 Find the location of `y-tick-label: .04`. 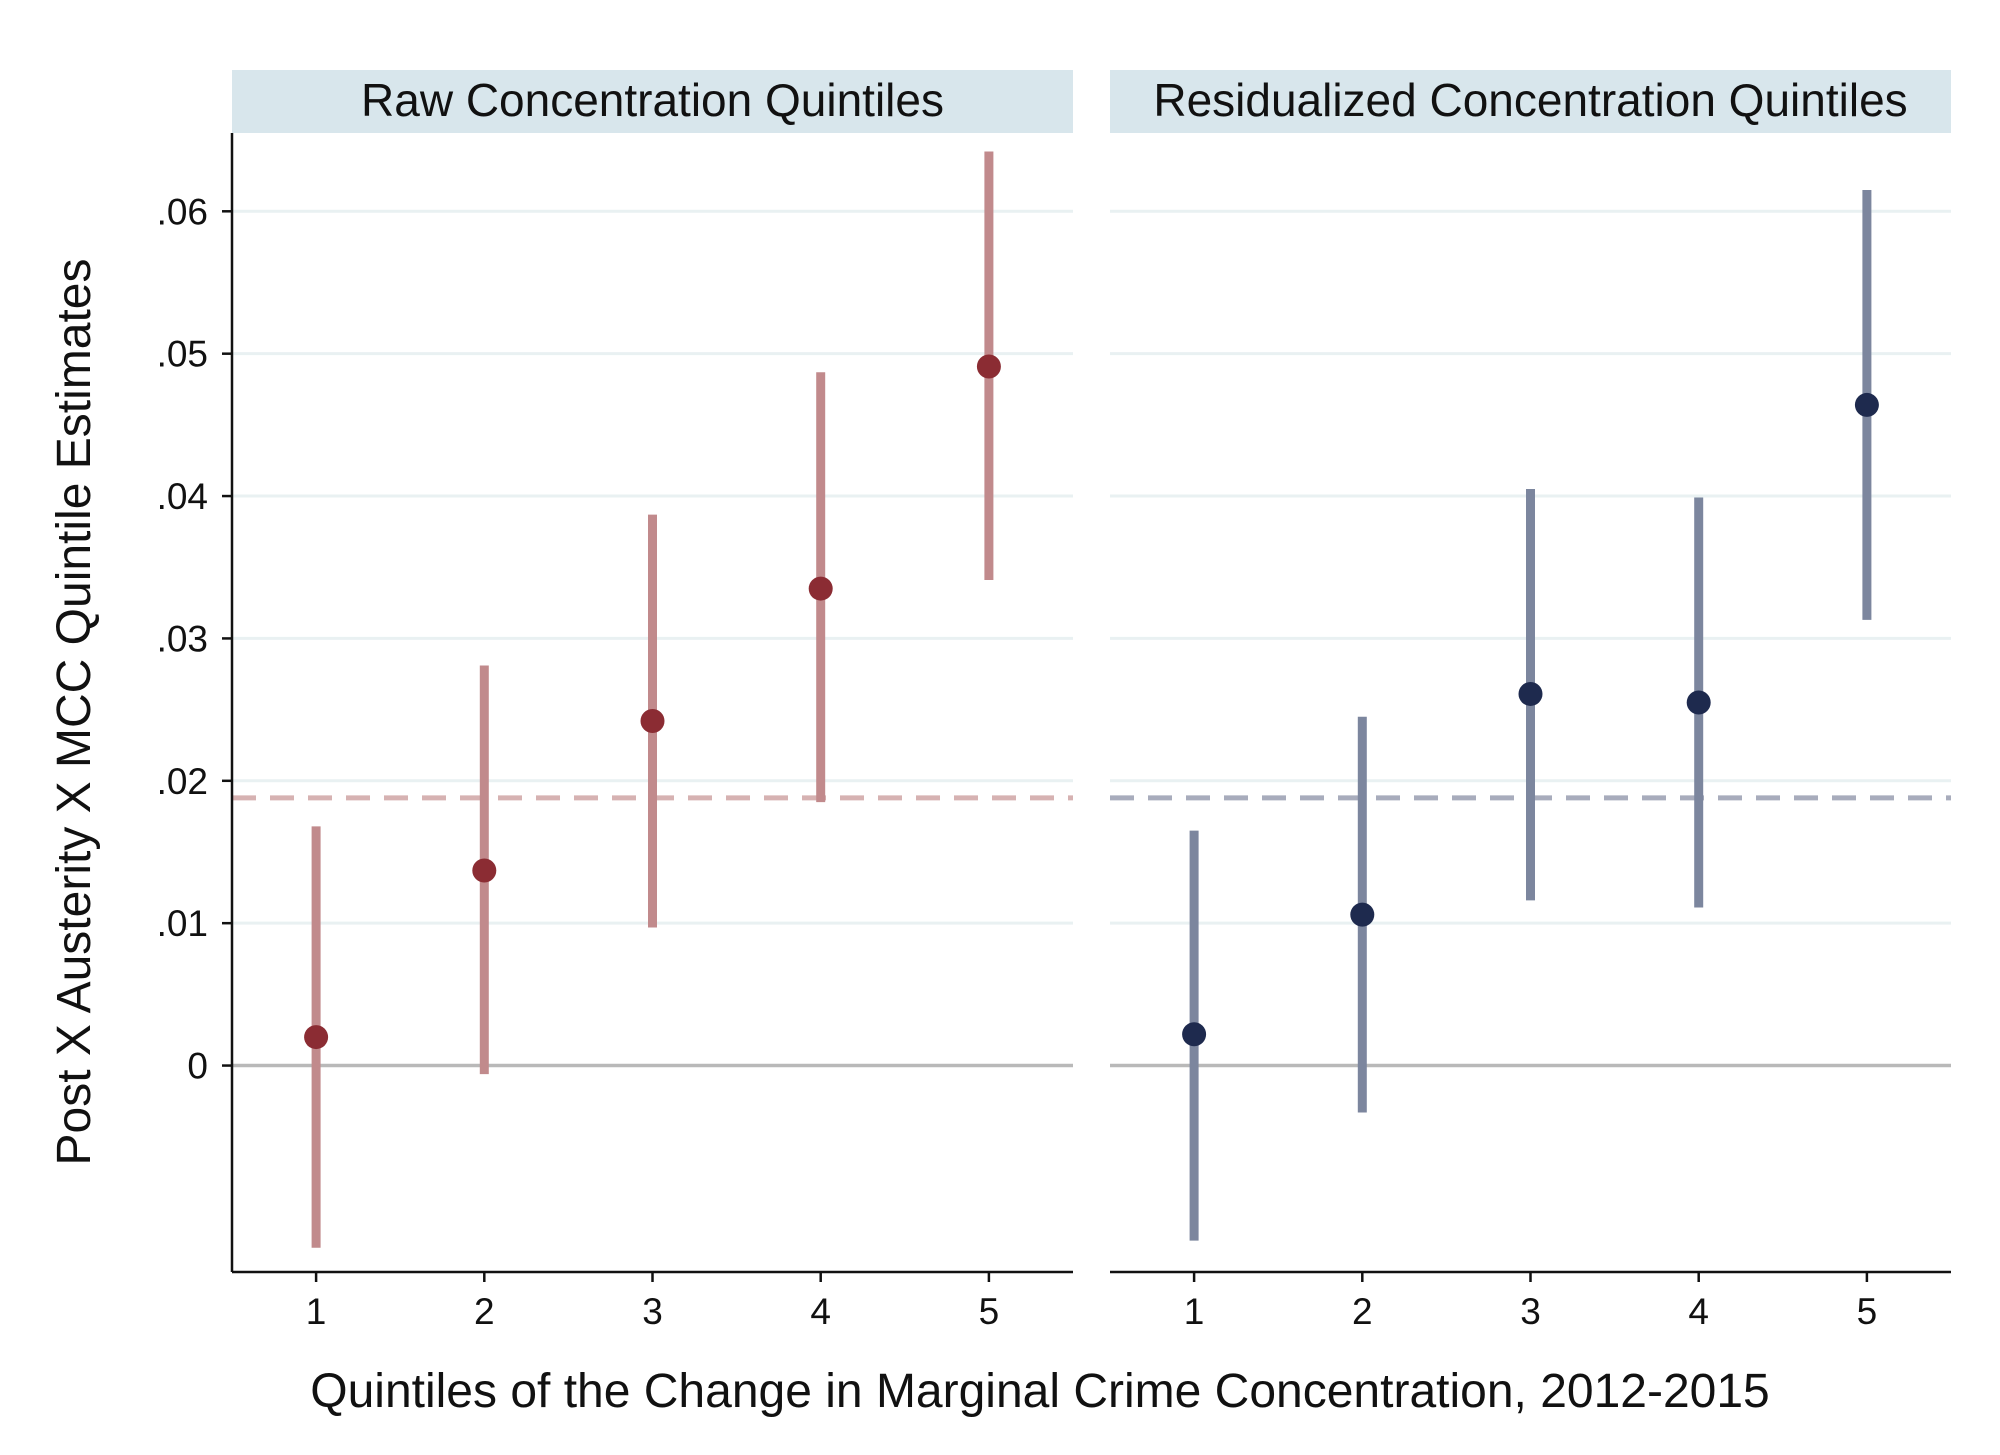

y-tick-label: .04 is located at coordinates (182, 496).